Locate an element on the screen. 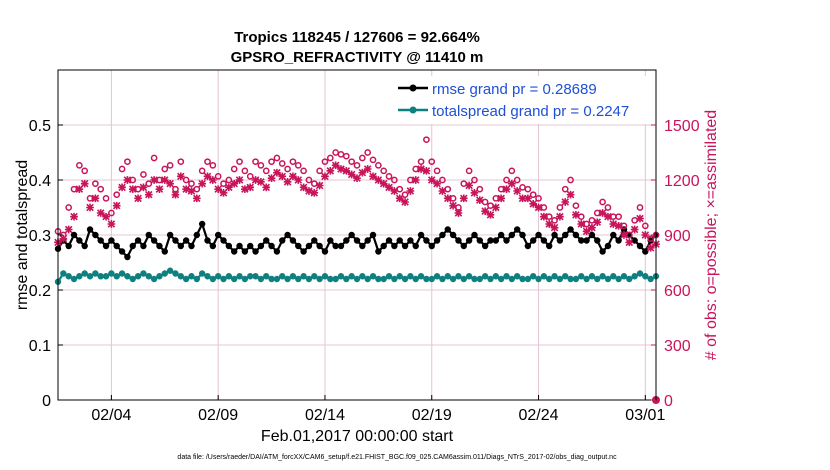 The image size is (830, 470). y-left-tick-label: 0.4 is located at coordinates (40, 181).